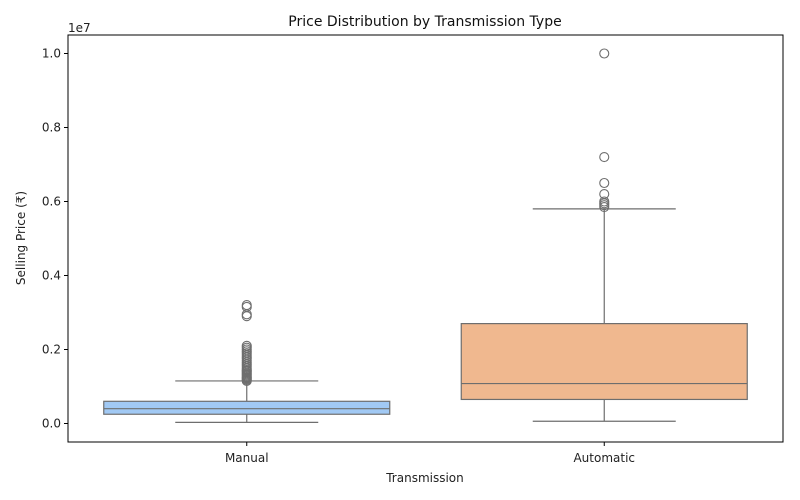 Image resolution: width=800 pixels, height=500 pixels. What do you see at coordinates (51, 424) in the screenshot?
I see `y-tick-label: 0.0` at bounding box center [51, 424].